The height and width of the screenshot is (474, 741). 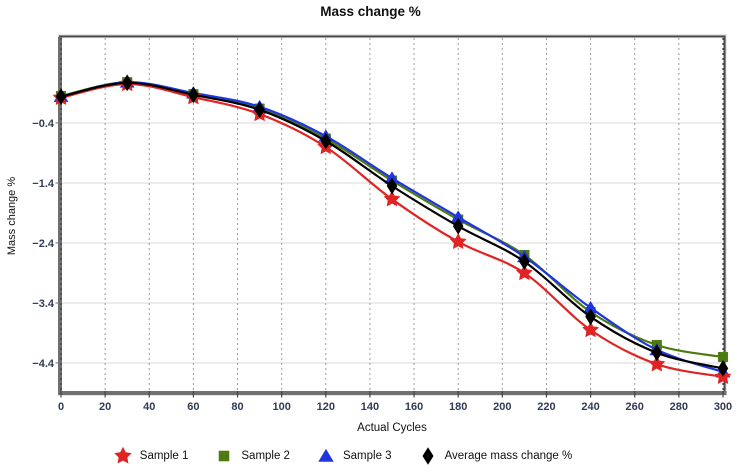 I want to click on x-axis-title: Actual Cycles, so click(x=392, y=428).